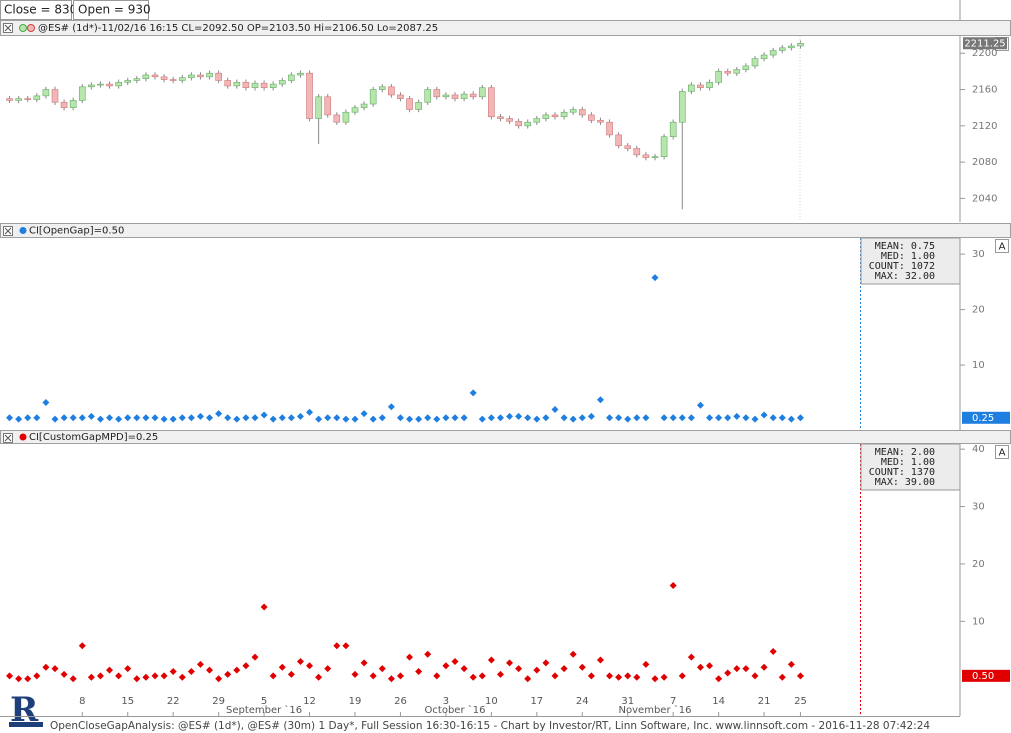 Image resolution: width=1011 pixels, height=733 pixels. I want to click on x-tick-label: 5, so click(264, 701).